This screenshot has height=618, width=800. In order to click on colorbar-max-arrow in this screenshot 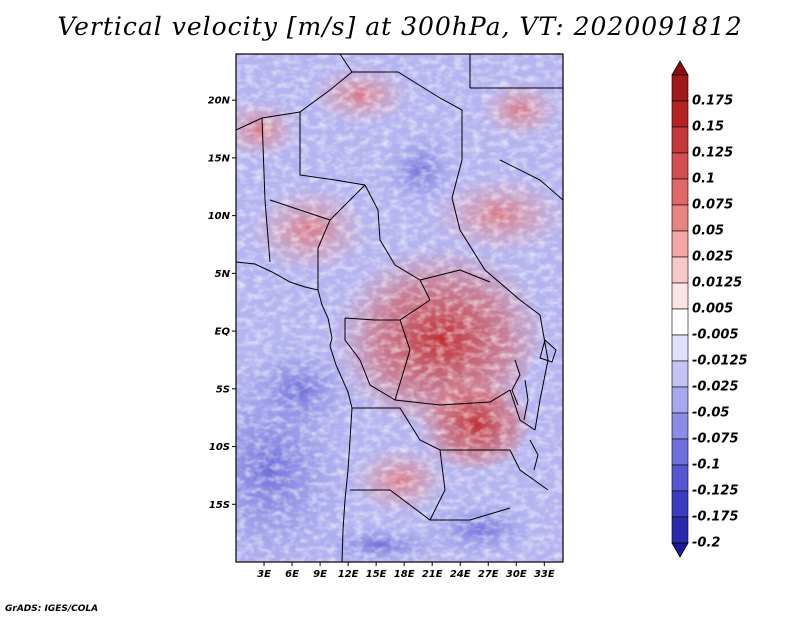, I will do `click(680, 68)`.